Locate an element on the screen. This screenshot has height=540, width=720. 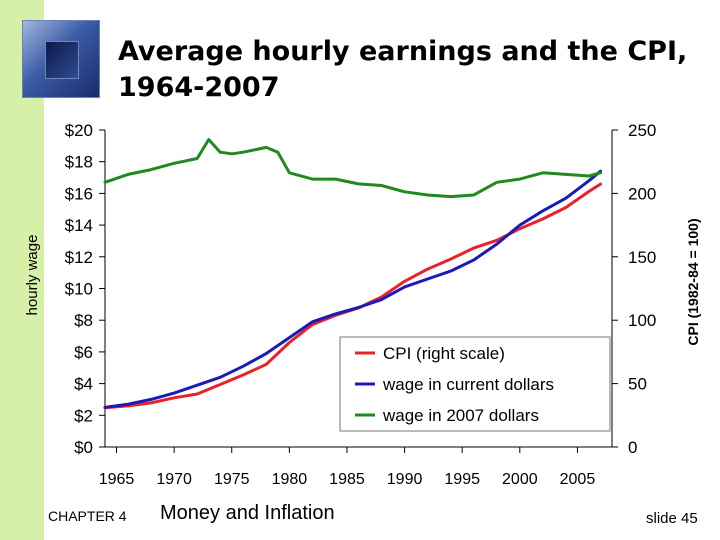
chapter-logo-image is located at coordinates (61, 59).